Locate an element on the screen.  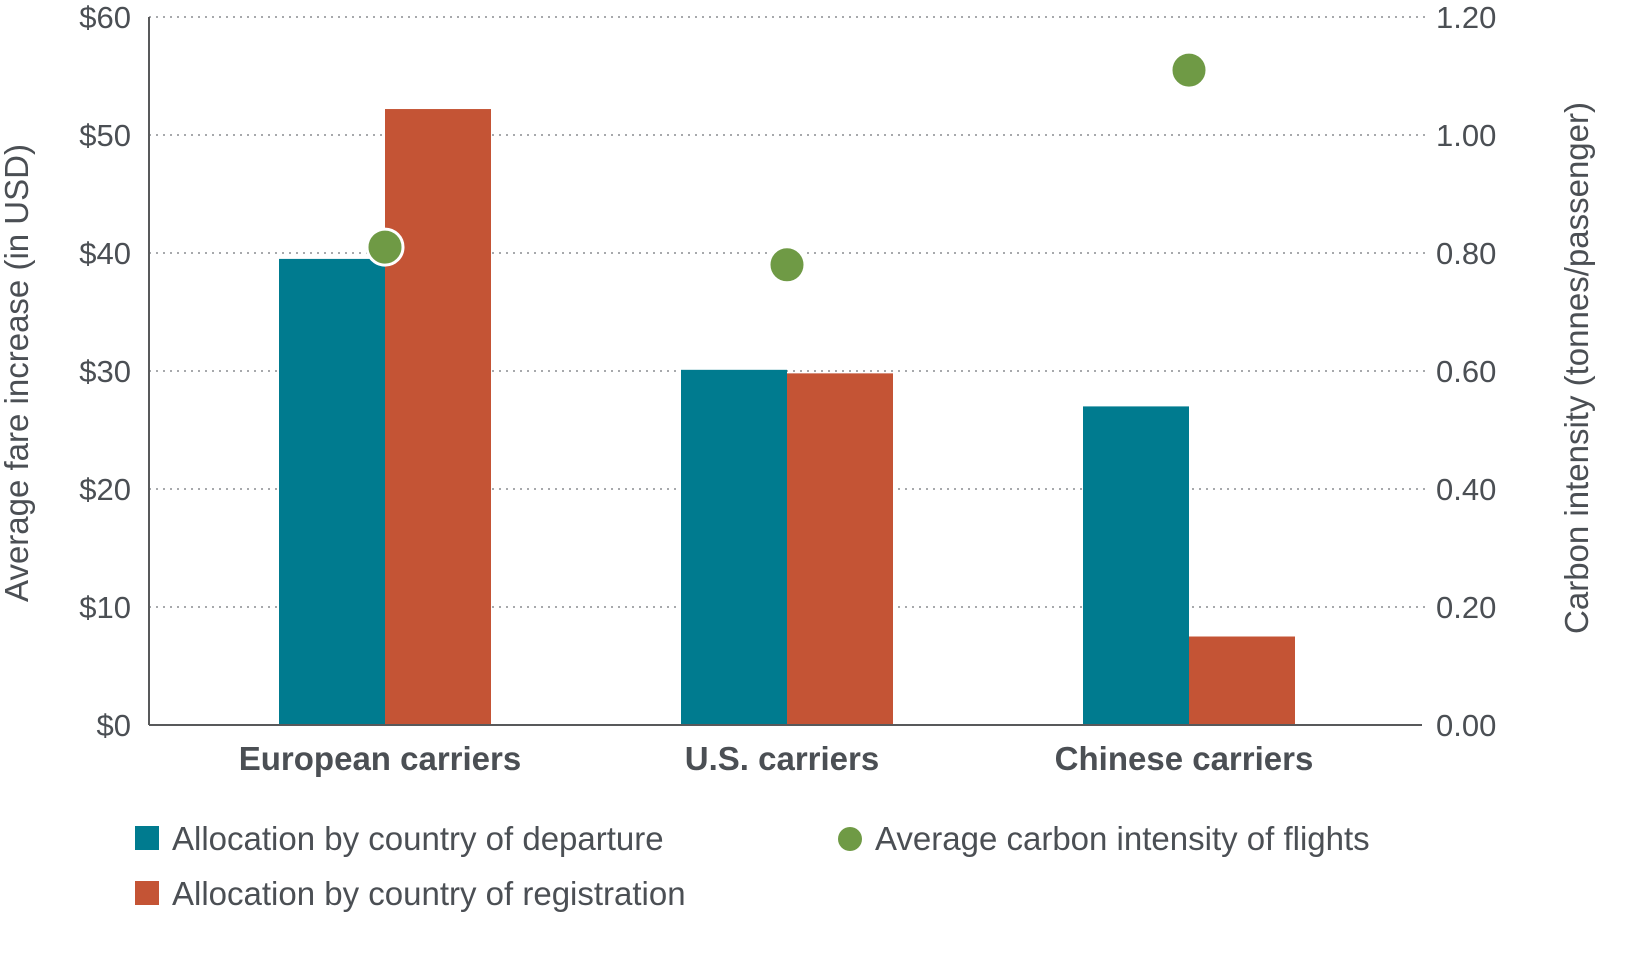
left-tick-label: $30 is located at coordinates (105, 371).